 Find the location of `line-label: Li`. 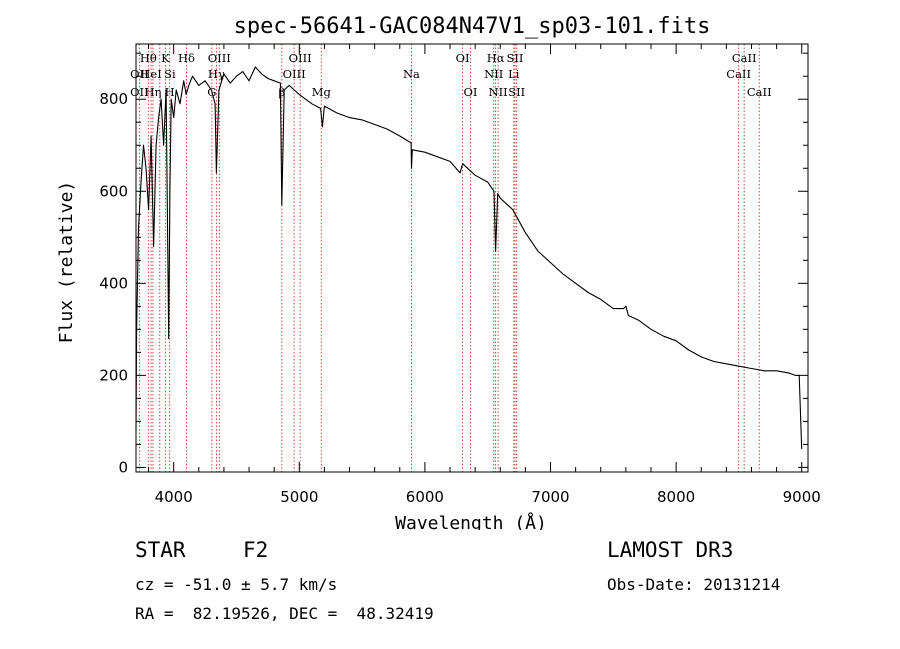

line-label: Li is located at coordinates (514, 74).